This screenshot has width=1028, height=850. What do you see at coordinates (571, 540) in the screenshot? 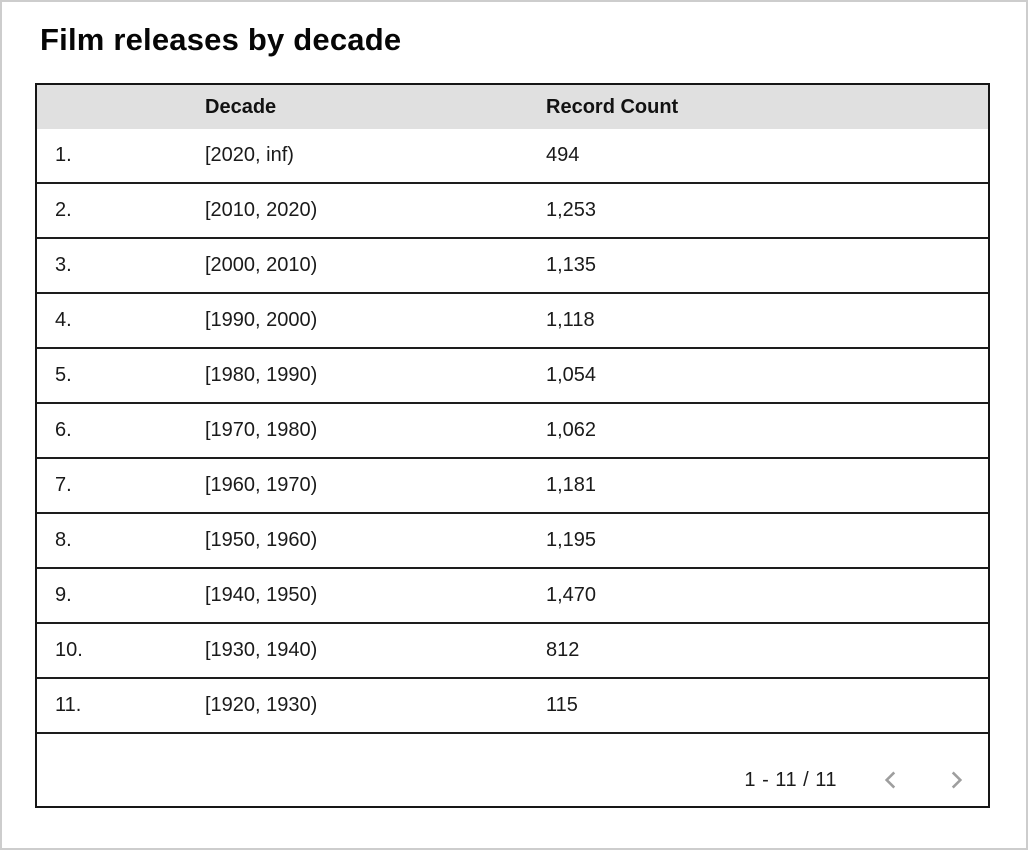
I see `record-count-cell: 1,195` at bounding box center [571, 540].